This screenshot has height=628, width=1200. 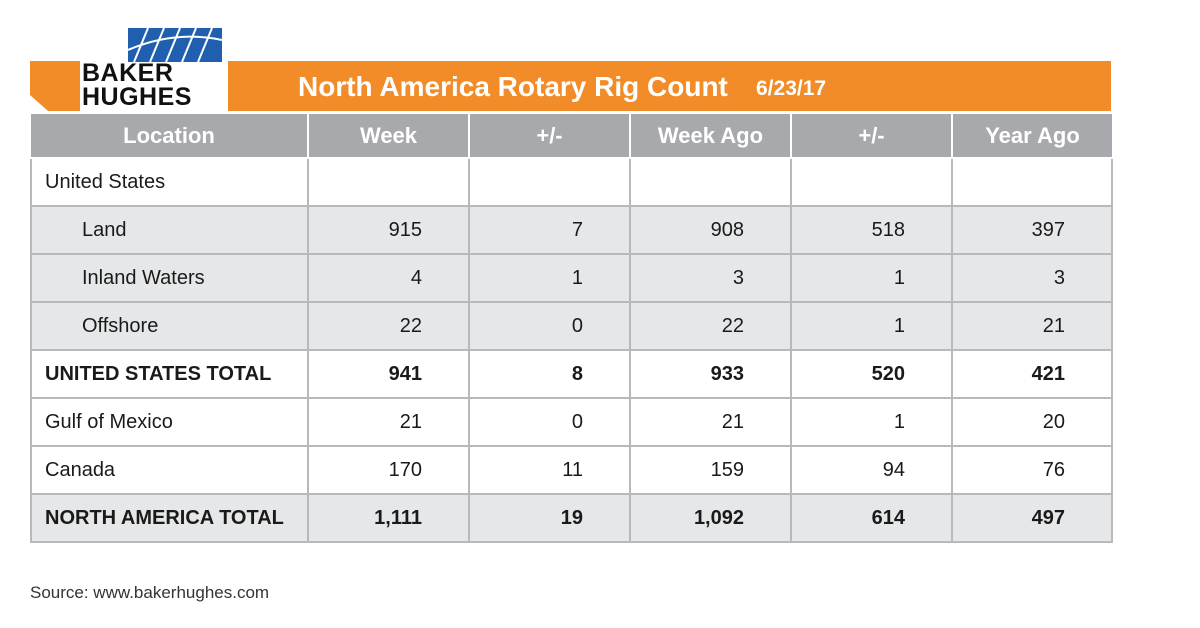 I want to click on row-location: UNITED STATES TOTAL, so click(x=169, y=374).